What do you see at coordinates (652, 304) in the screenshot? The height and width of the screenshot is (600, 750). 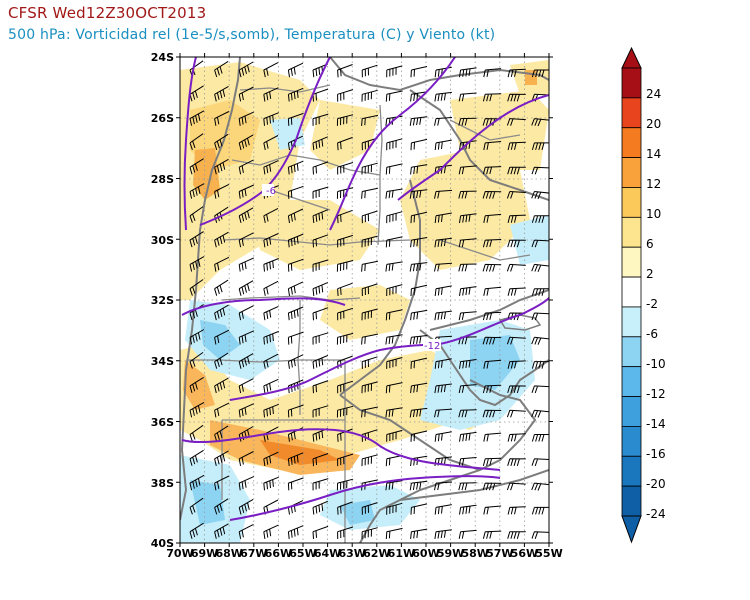 I see `colorbar-label: -2` at bounding box center [652, 304].